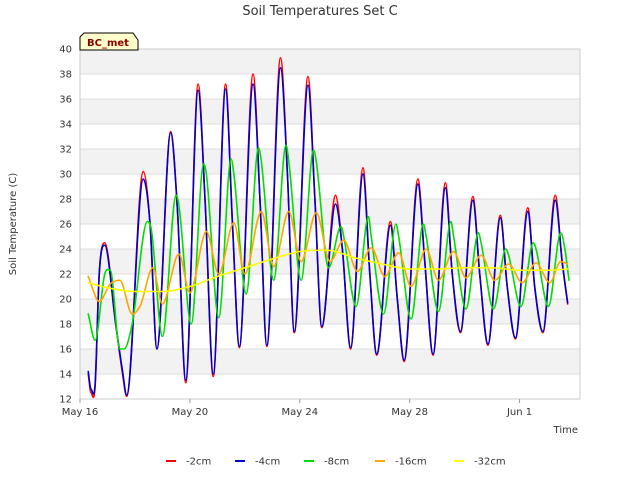 The height and width of the screenshot is (480, 640). What do you see at coordinates (65, 325) in the screenshot?
I see `y-tick-label: 18` at bounding box center [65, 325].